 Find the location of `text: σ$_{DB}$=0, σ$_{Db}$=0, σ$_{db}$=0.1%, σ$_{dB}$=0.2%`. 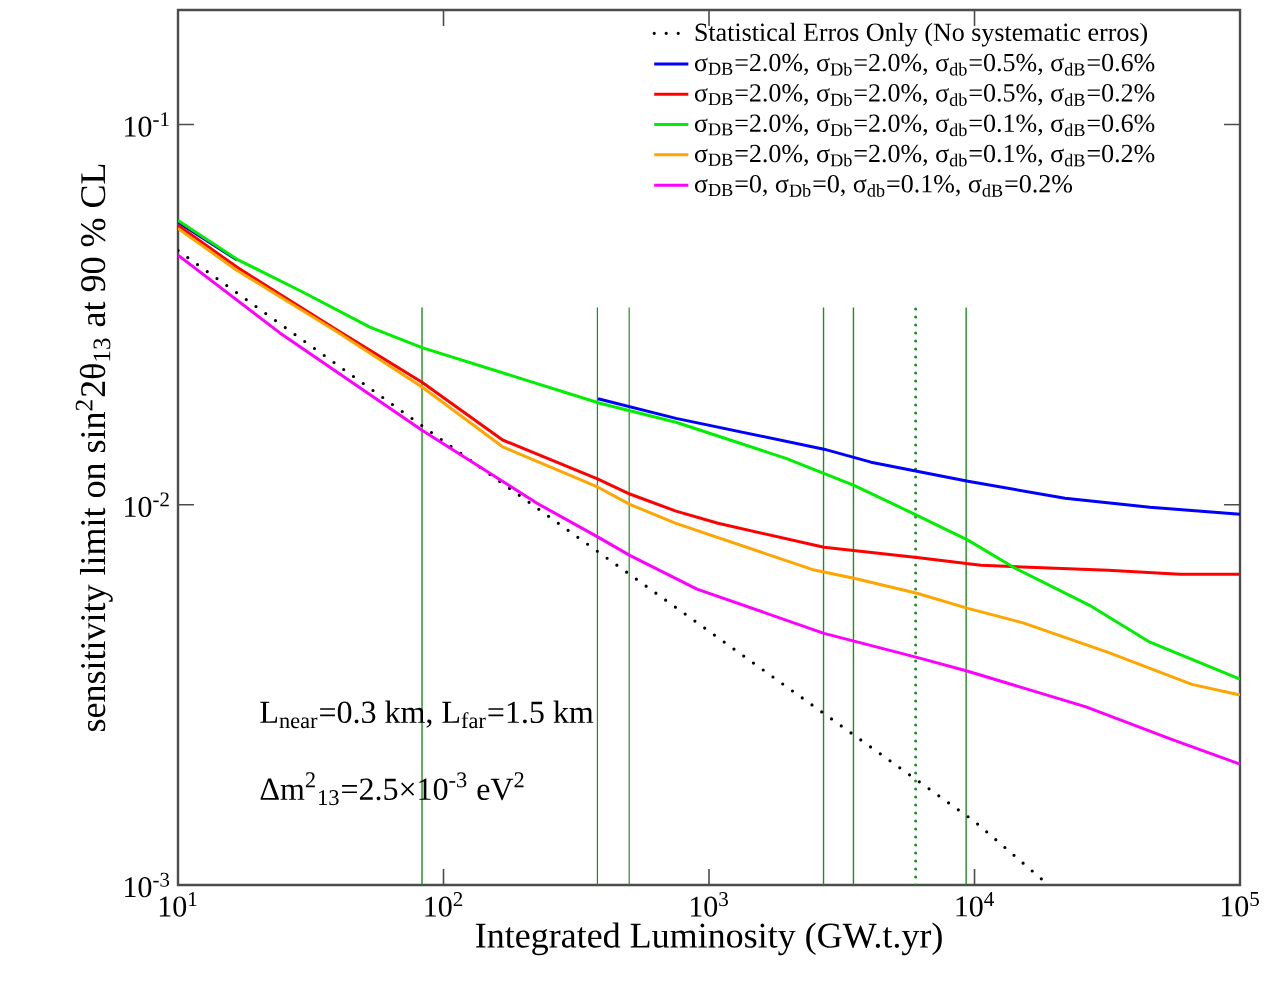

text: σ$_{DB}$=0, σ$_{Db}$=0, σ$_{db}$=0.1%, σ$_{dB}$=0.2% is located at coordinates (883, 185).